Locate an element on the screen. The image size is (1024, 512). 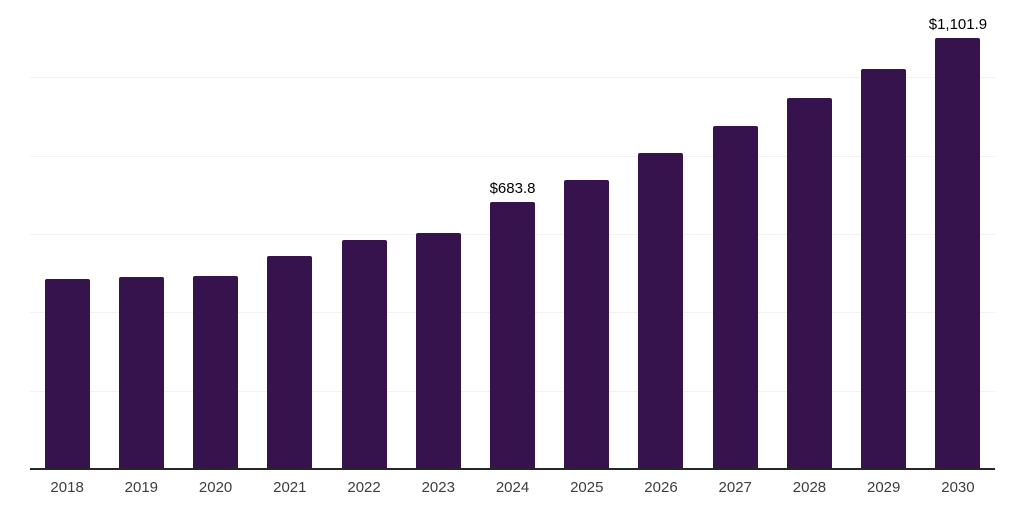
bar-column-2030: $1,101.9 is located at coordinates (958, 243).